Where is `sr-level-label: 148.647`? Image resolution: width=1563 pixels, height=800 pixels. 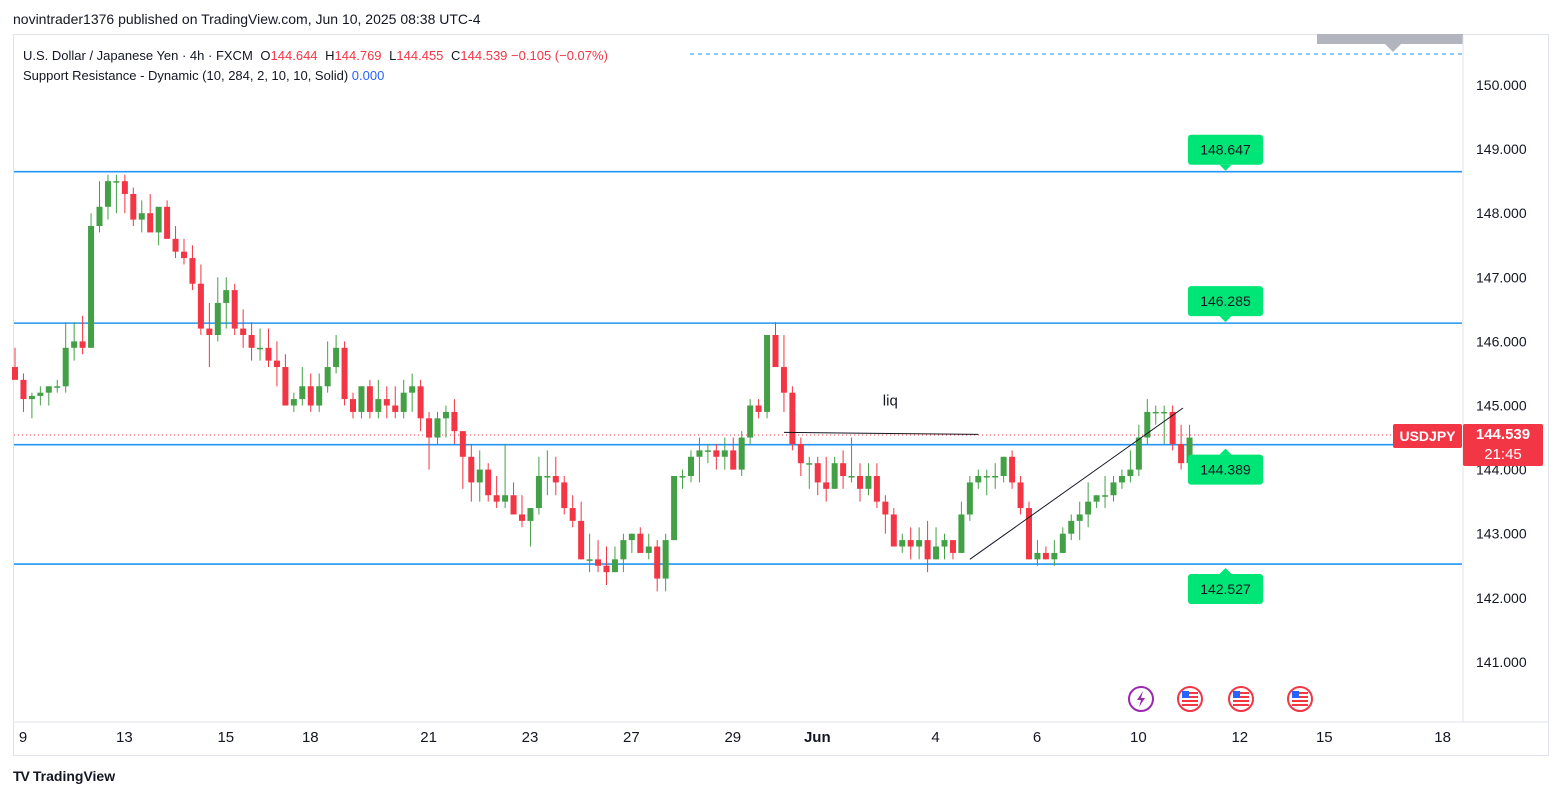 sr-level-label: 148.647 is located at coordinates (1225, 150).